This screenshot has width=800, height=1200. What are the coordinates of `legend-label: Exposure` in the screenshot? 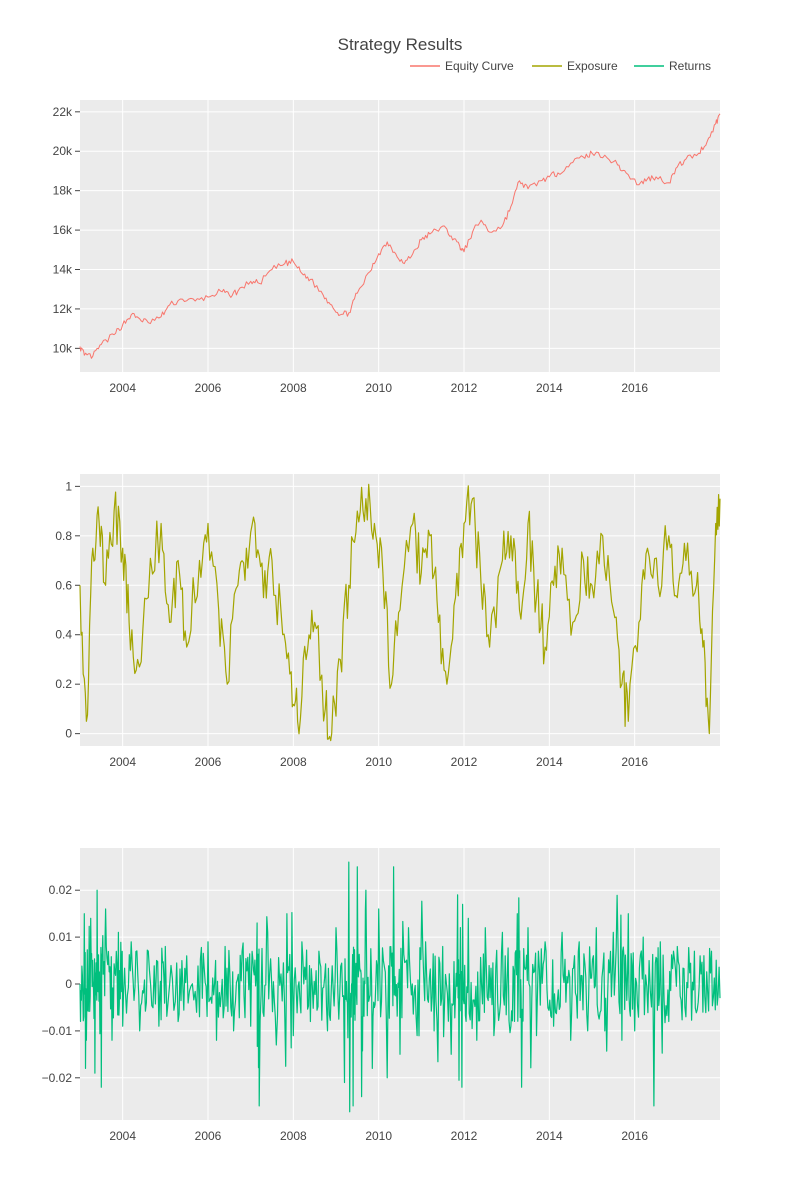 It's located at (592, 66).